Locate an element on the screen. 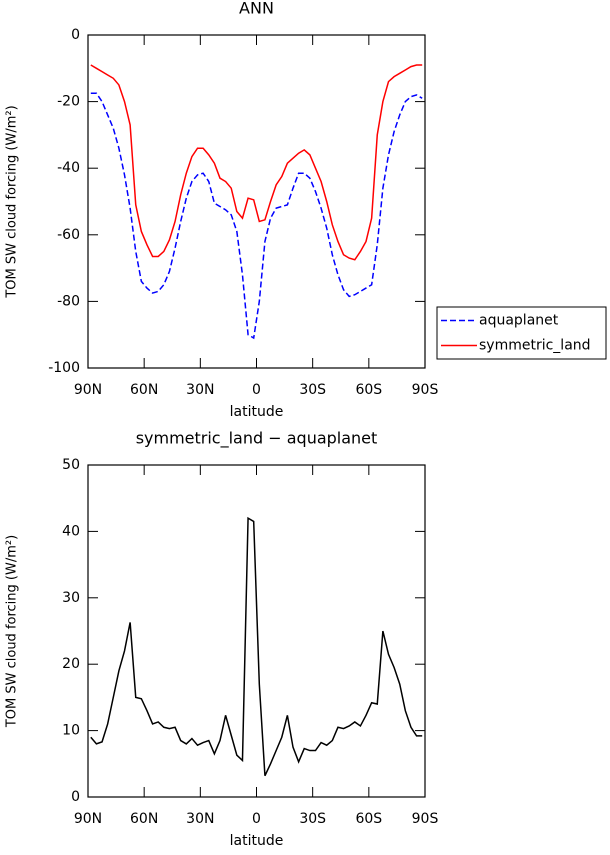 This screenshot has width=610, height=855. y-tick-label: -60 is located at coordinates (68, 235).